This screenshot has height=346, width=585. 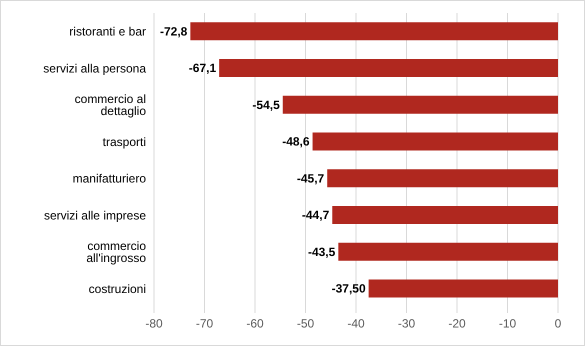 What do you see at coordinates (116, 252) in the screenshot?
I see `y-tick-label: commercio all'ingrosso` at bounding box center [116, 252].